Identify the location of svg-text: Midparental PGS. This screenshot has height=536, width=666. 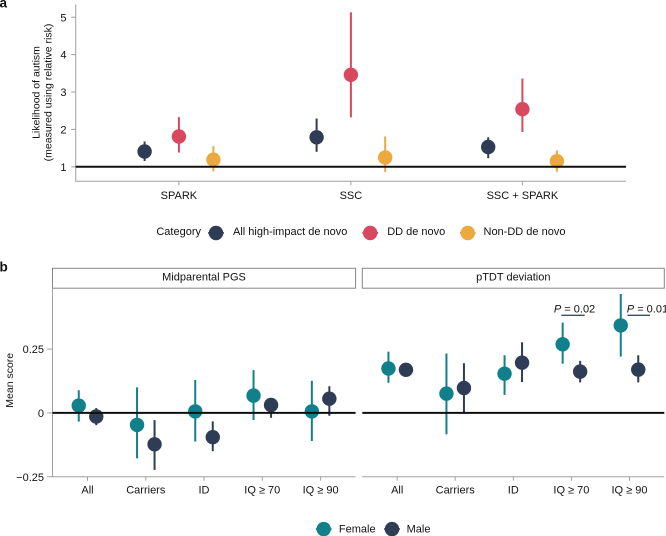
(204, 277).